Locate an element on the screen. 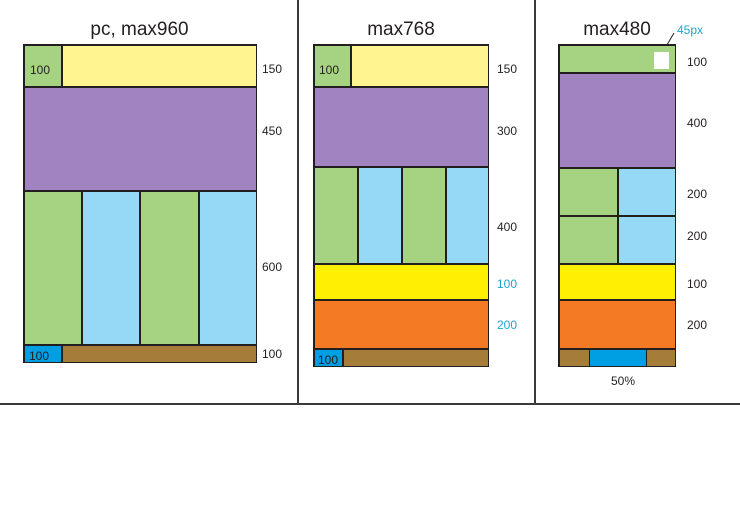 Image resolution: width=740 pixels, height=511 pixels. t768-header-logo-label: 100 is located at coordinates (329, 70).